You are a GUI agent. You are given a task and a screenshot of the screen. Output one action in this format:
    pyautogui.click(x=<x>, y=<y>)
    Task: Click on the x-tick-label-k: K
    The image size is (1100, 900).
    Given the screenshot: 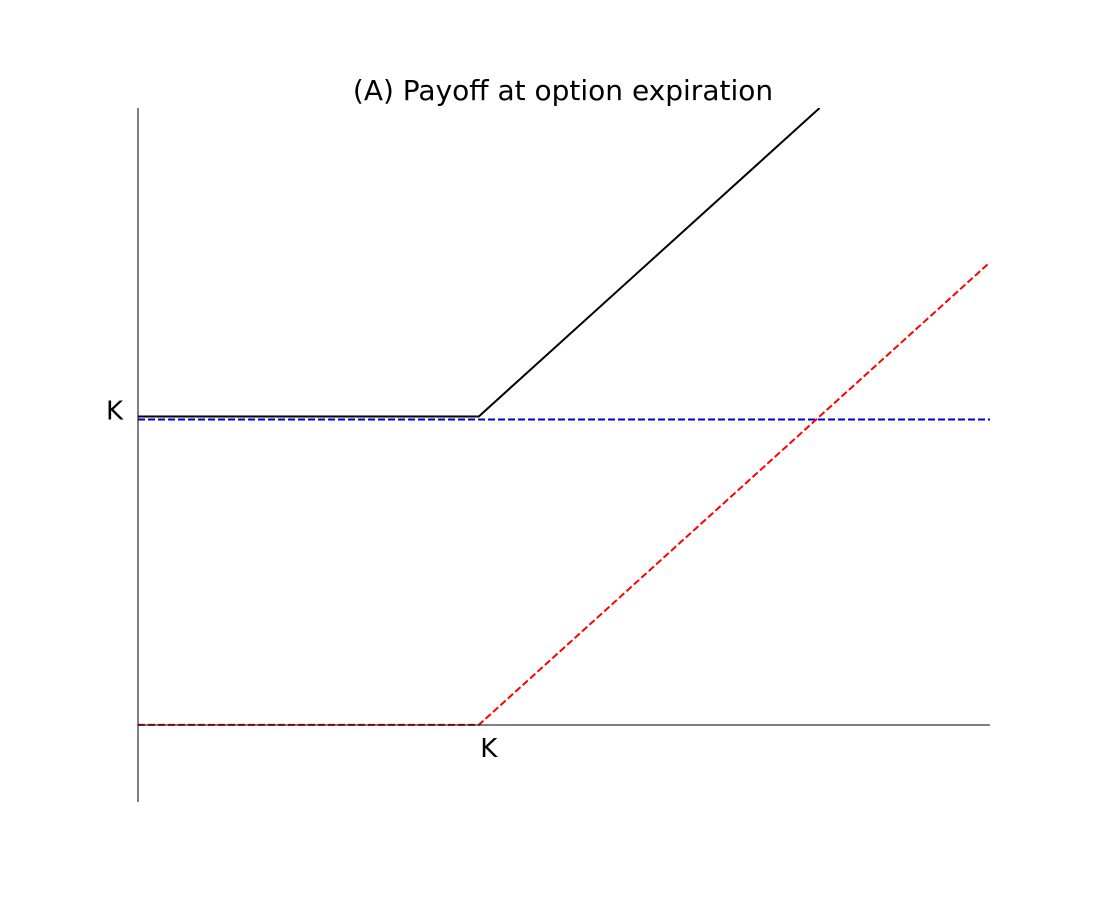 What is the action you would take?
    pyautogui.click(x=489, y=749)
    